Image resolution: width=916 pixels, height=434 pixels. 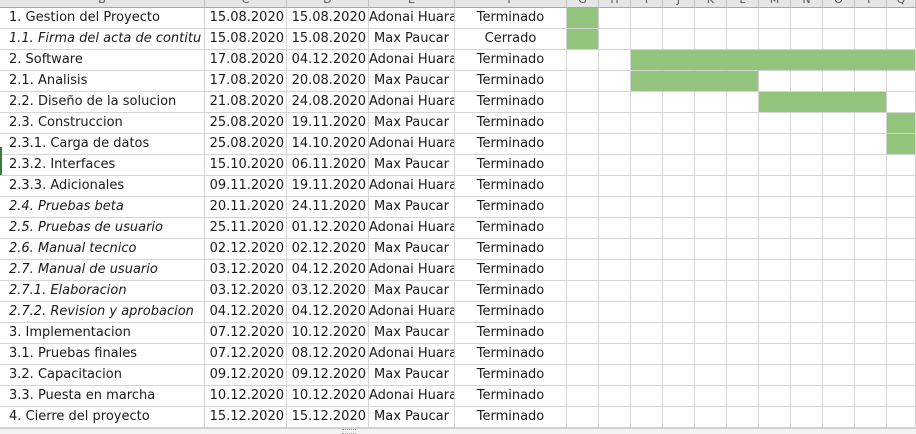 I want to click on task-cell: 3.2. Capacitacion, so click(x=102, y=375).